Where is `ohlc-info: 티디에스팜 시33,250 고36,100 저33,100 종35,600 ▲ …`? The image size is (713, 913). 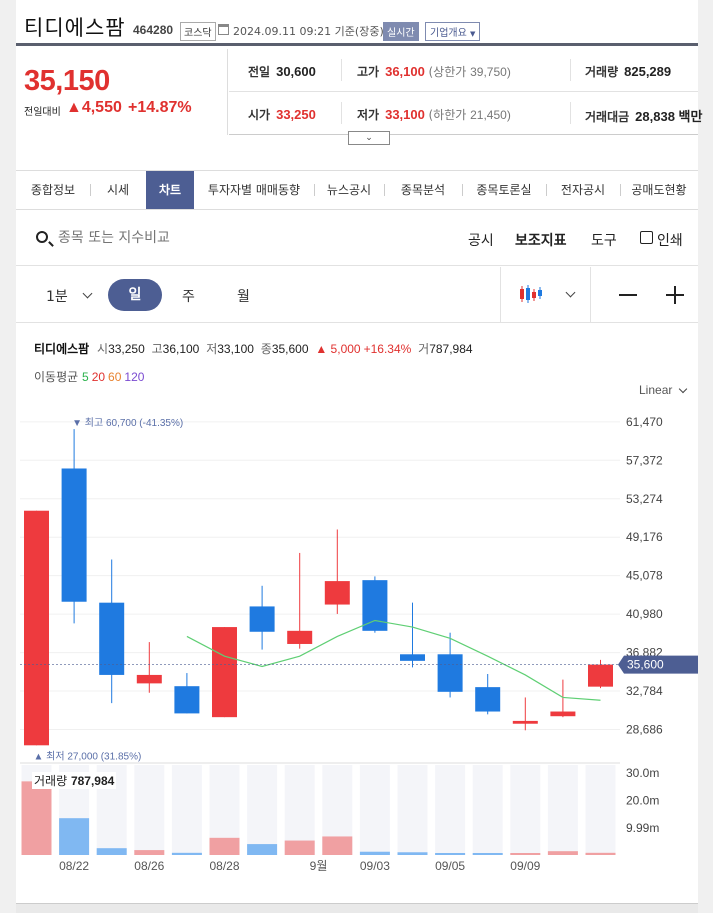
ohlc-info: 티디에스팜 시33,250 고36,100 저33,100 종35,600 ▲ … is located at coordinates (253, 349).